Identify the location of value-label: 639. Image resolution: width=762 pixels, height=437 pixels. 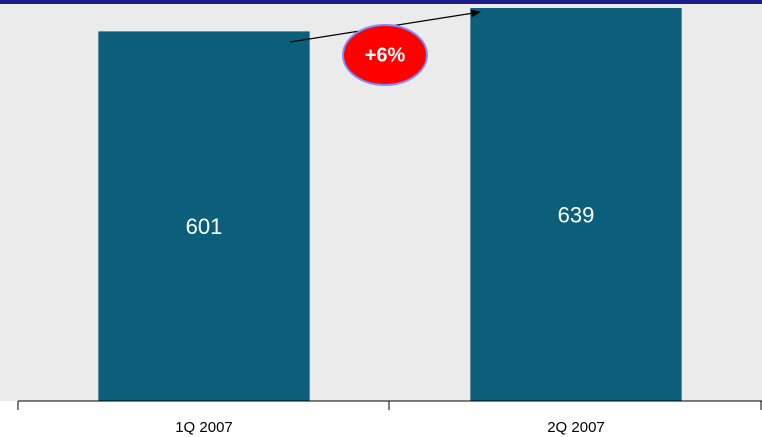
(576, 214).